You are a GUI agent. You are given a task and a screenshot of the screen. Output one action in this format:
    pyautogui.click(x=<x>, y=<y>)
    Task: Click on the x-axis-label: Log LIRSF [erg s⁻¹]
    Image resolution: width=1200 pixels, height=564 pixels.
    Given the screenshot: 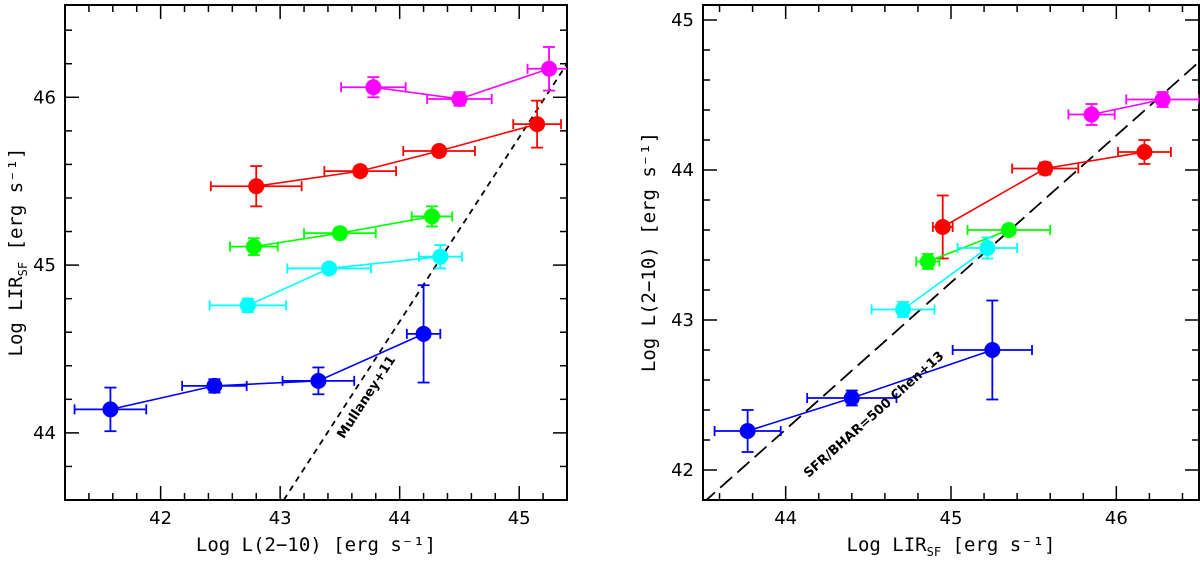 What is the action you would take?
    pyautogui.click(x=951, y=546)
    